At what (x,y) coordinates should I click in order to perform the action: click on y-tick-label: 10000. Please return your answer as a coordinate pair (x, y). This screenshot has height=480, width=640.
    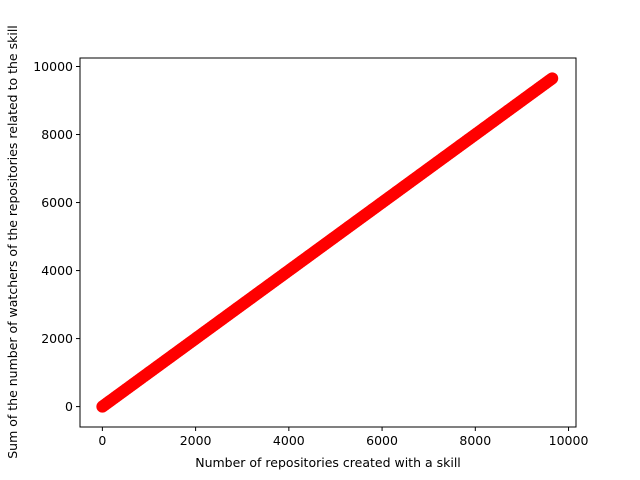
    Looking at the image, I should click on (53, 66).